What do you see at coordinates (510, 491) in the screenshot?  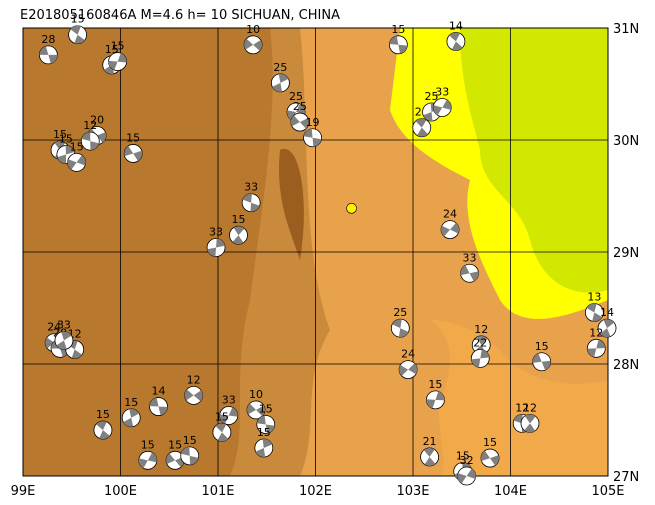 I see `x-tick-label: 104E` at bounding box center [510, 491].